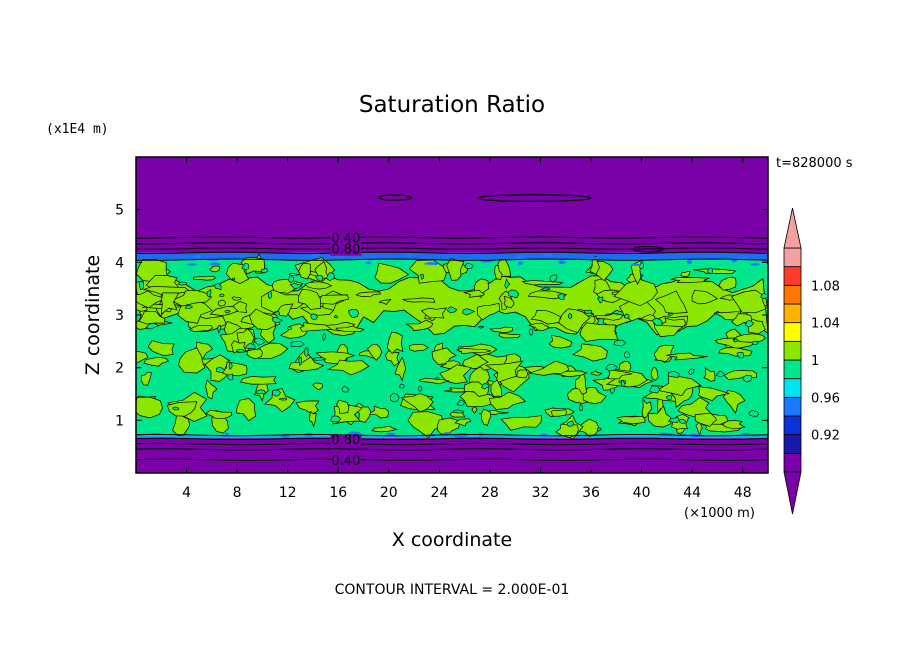 The height and width of the screenshot is (654, 904). What do you see at coordinates (119, 263) in the screenshot?
I see `y-tick-label: 4` at bounding box center [119, 263].